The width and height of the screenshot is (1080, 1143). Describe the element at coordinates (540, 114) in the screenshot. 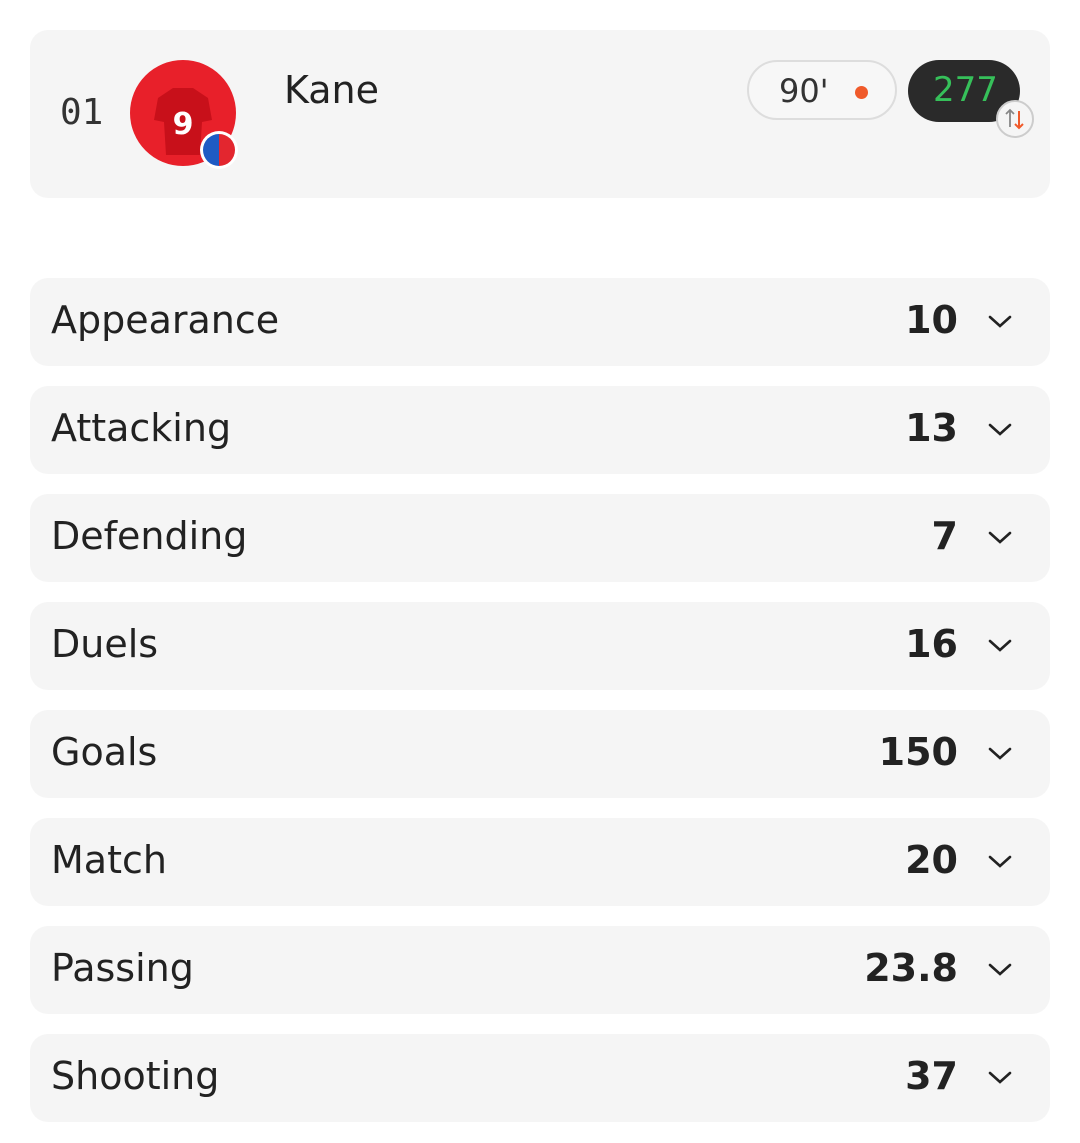

I see `player-card: 01 9 Kane 90' 277` at that location.